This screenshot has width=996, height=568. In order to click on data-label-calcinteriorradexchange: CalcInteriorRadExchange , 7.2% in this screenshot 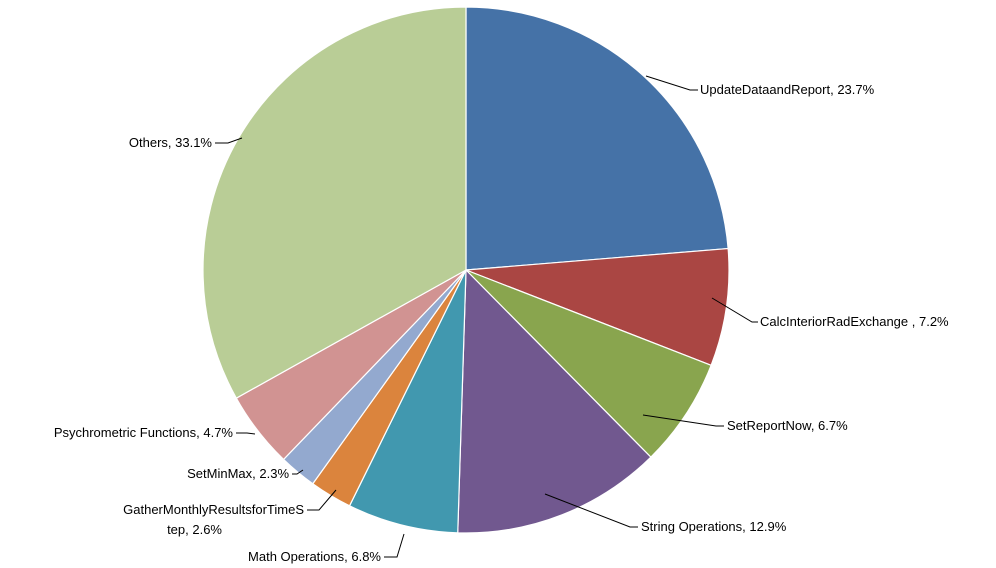, I will do `click(854, 321)`.